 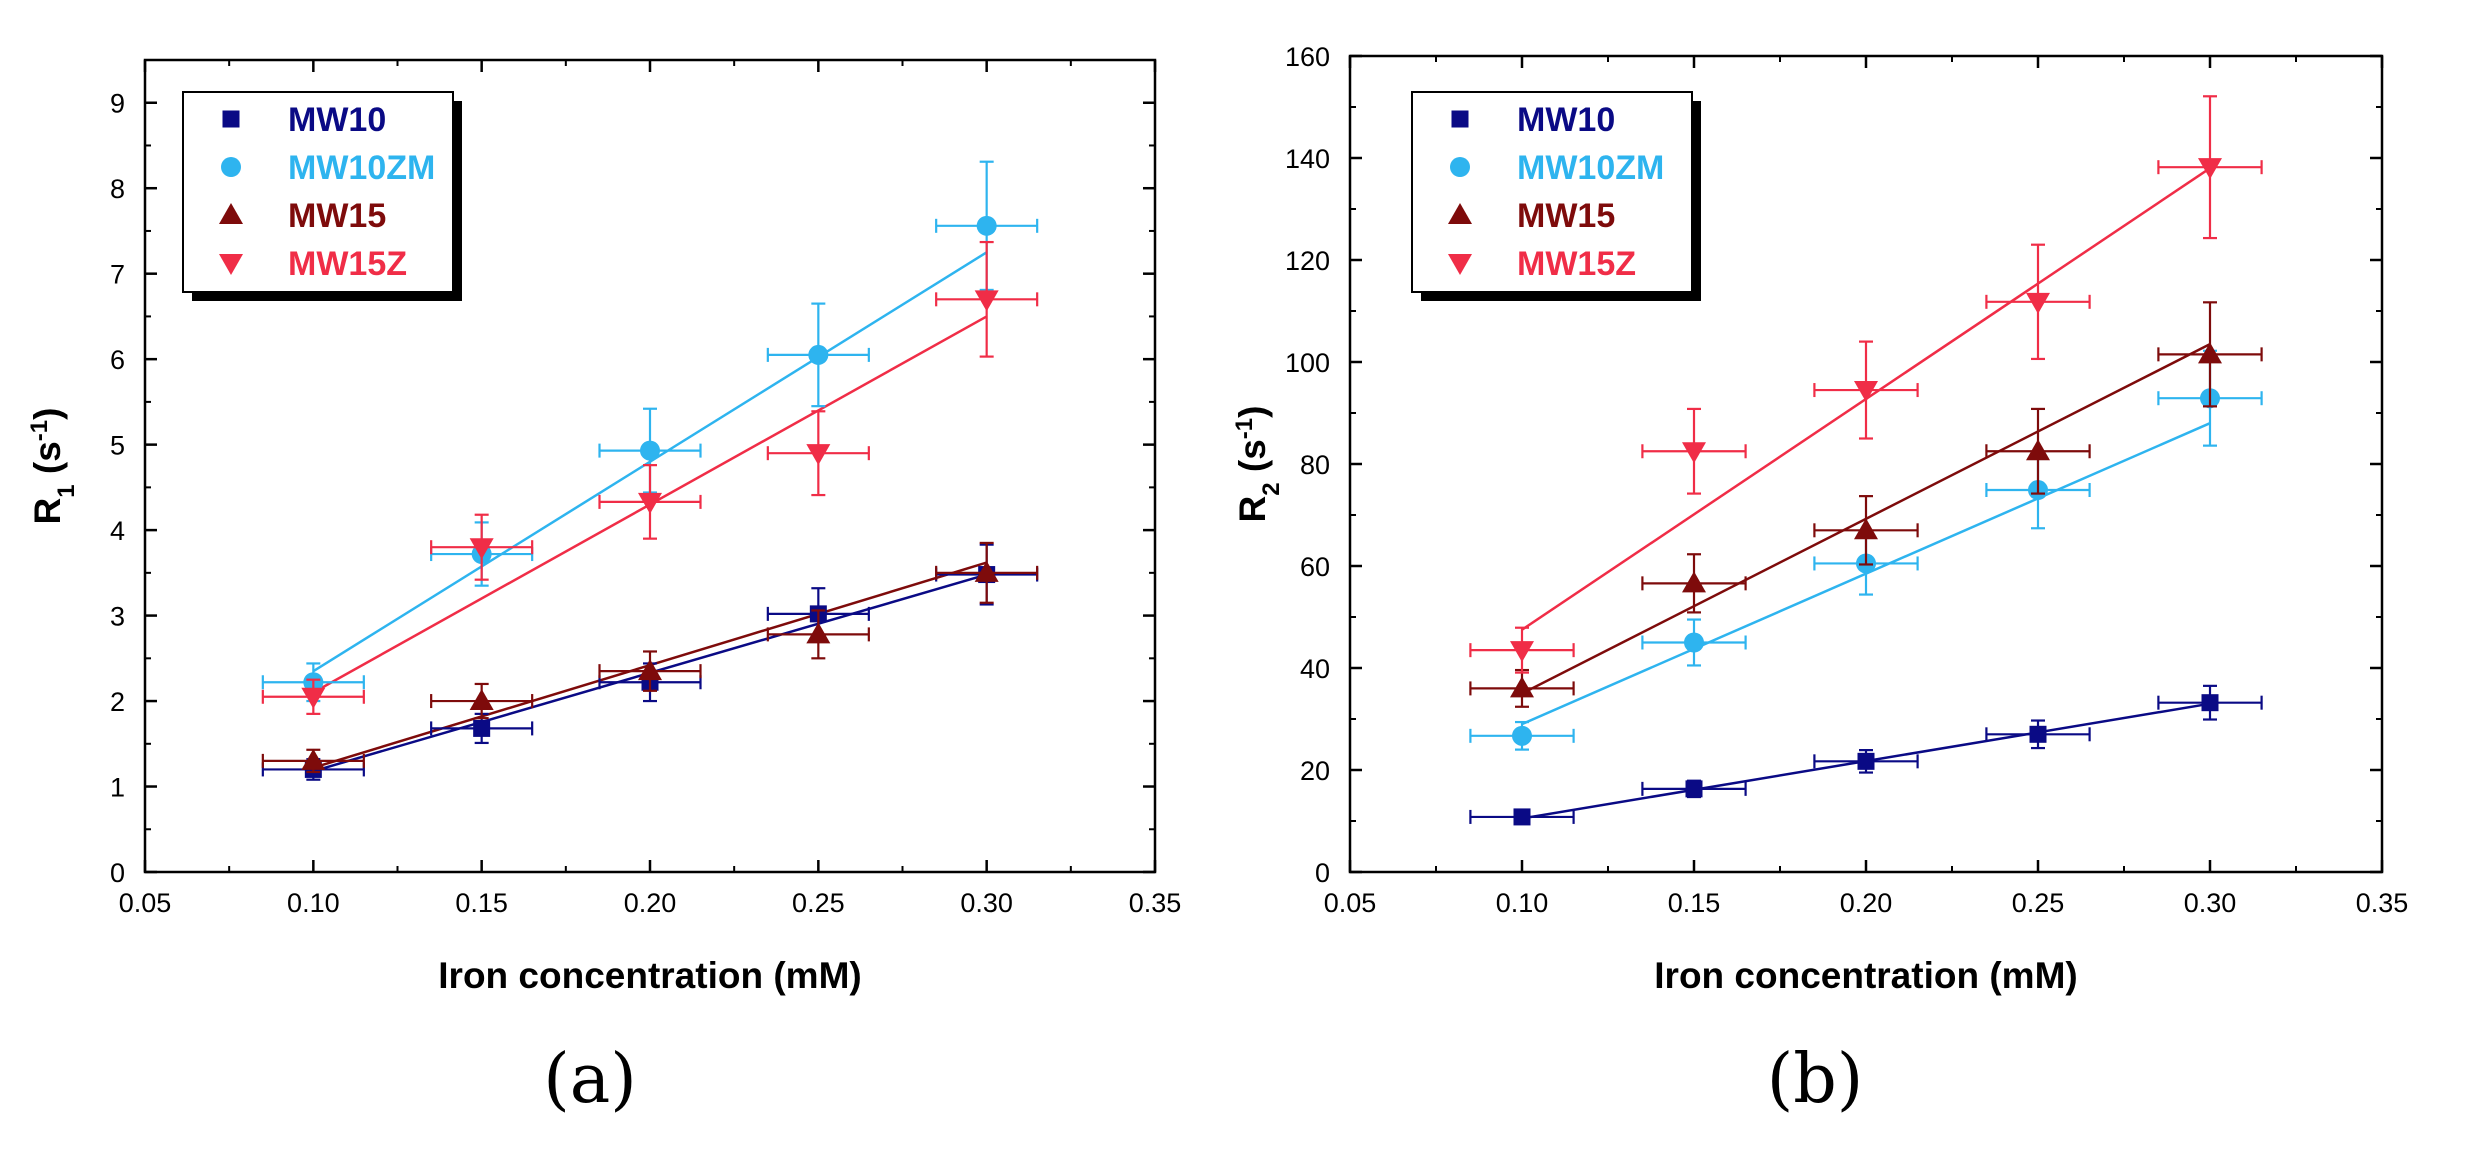 What do you see at coordinates (117, 788) in the screenshot?
I see `y-tick-label: 1` at bounding box center [117, 788].